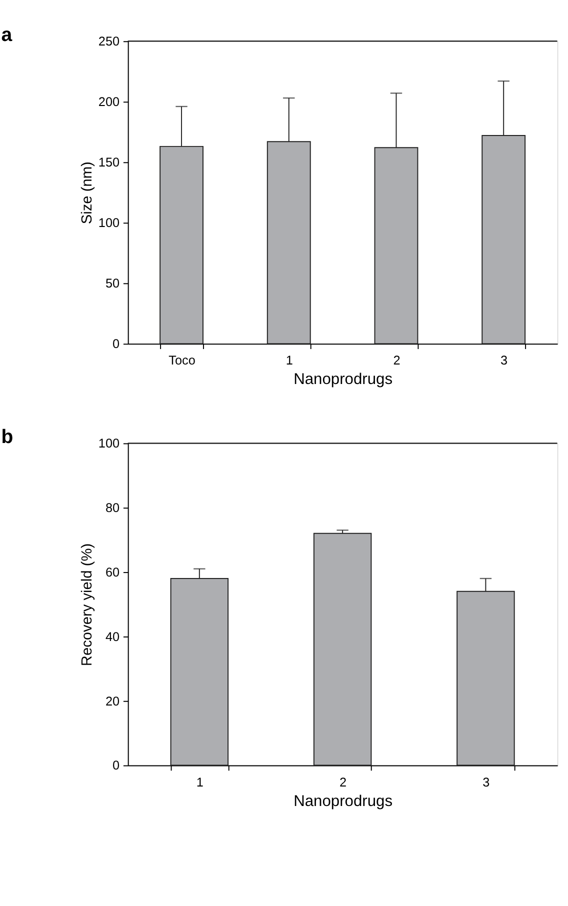 The width and height of the screenshot is (568, 906). Describe the element at coordinates (6, 35) in the screenshot. I see `chart-title: a` at that location.